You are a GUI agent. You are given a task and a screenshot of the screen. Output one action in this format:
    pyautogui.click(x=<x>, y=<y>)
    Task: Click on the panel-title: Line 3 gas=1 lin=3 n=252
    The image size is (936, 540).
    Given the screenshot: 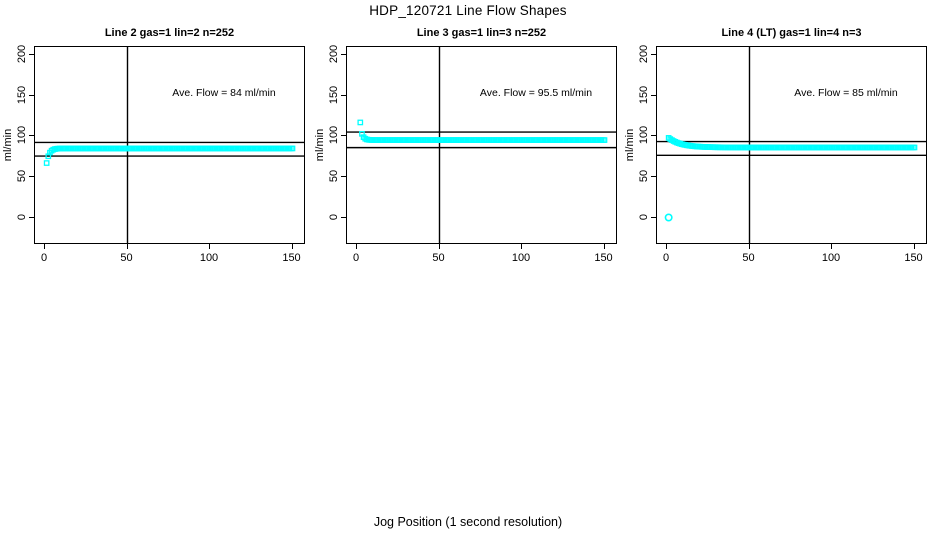 What is the action you would take?
    pyautogui.click(x=481, y=33)
    